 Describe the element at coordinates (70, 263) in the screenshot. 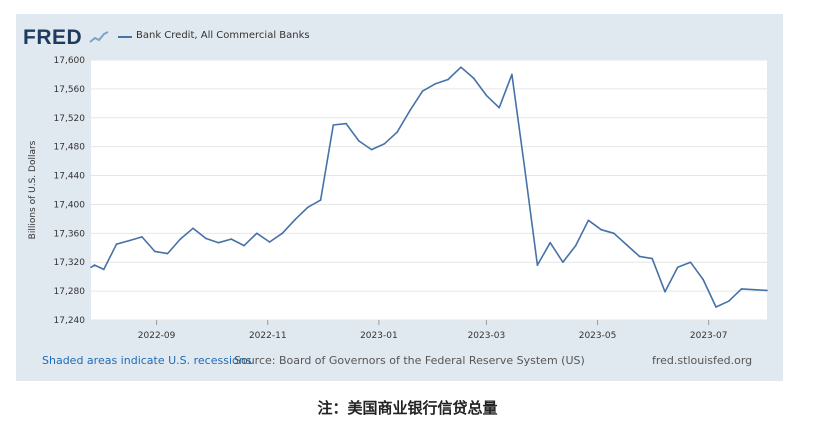

I see `y-tick-label: 17,320` at that location.